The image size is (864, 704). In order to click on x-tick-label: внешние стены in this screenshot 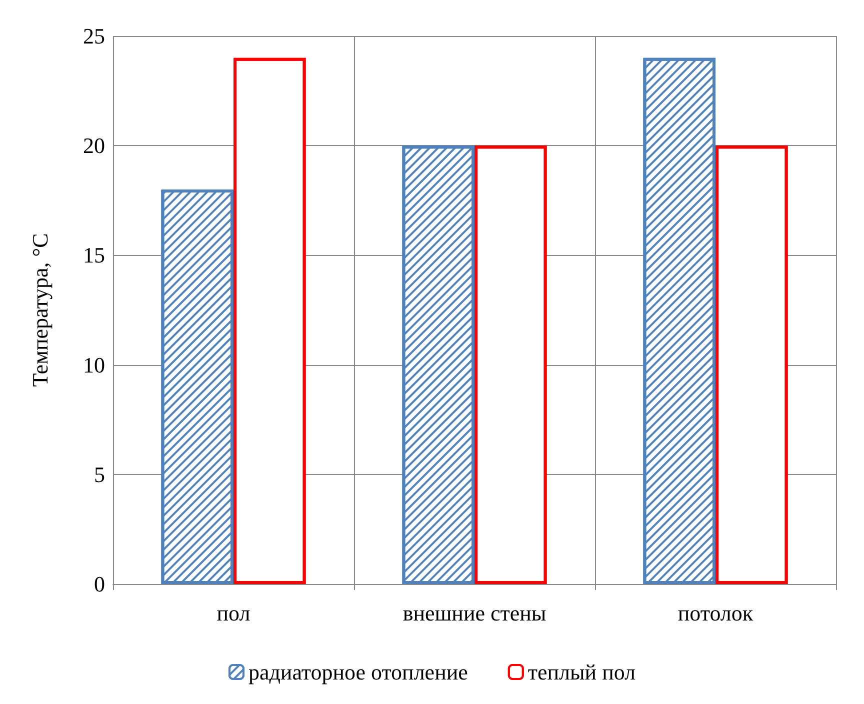, I will do `click(474, 613)`.